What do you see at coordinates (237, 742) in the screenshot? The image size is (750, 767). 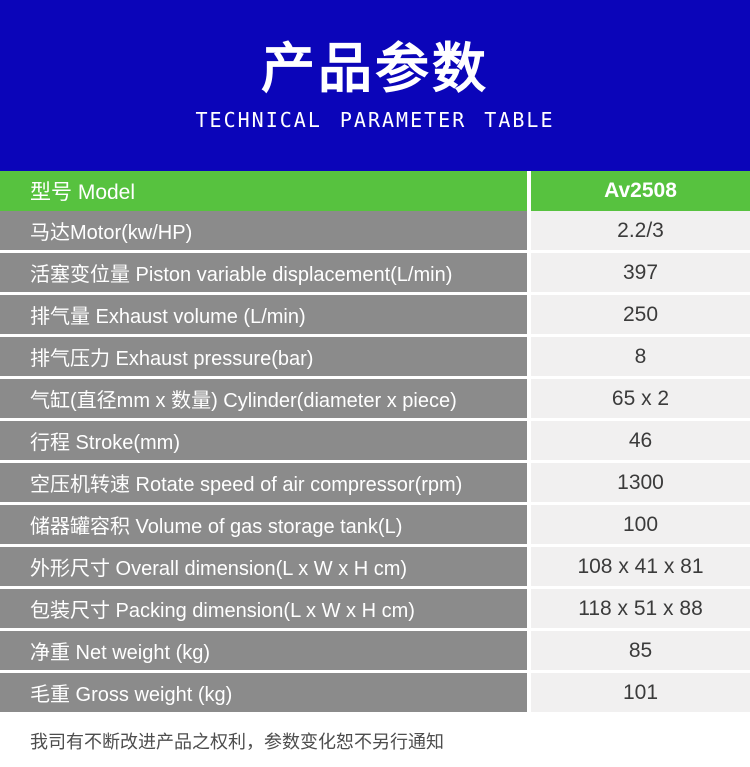 I see `footer-note: 我司有不断改进产品之权利，参数变化恕不另行通知` at bounding box center [237, 742].